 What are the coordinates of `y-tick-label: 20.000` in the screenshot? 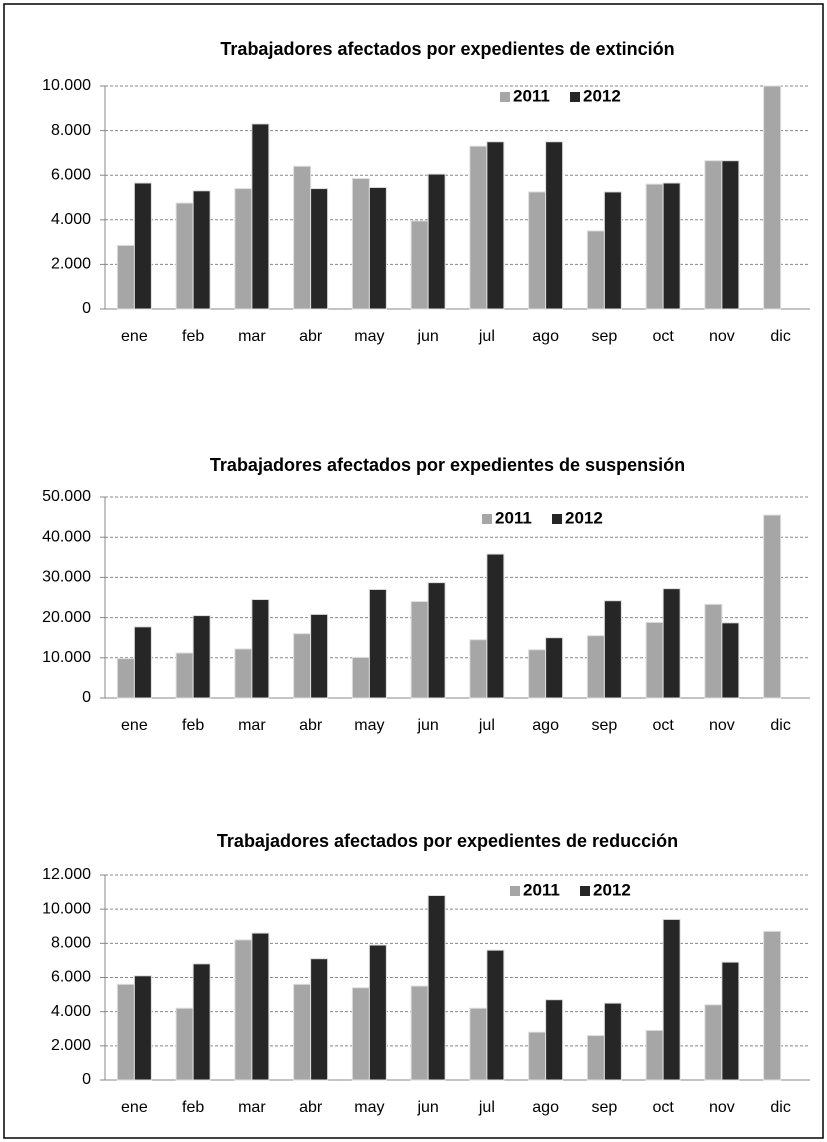 It's located at (66, 617).